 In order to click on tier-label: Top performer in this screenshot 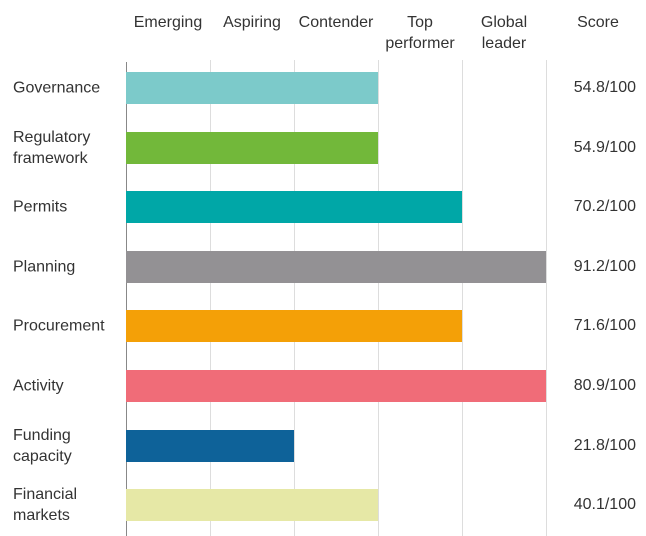, I will do `click(420, 33)`.